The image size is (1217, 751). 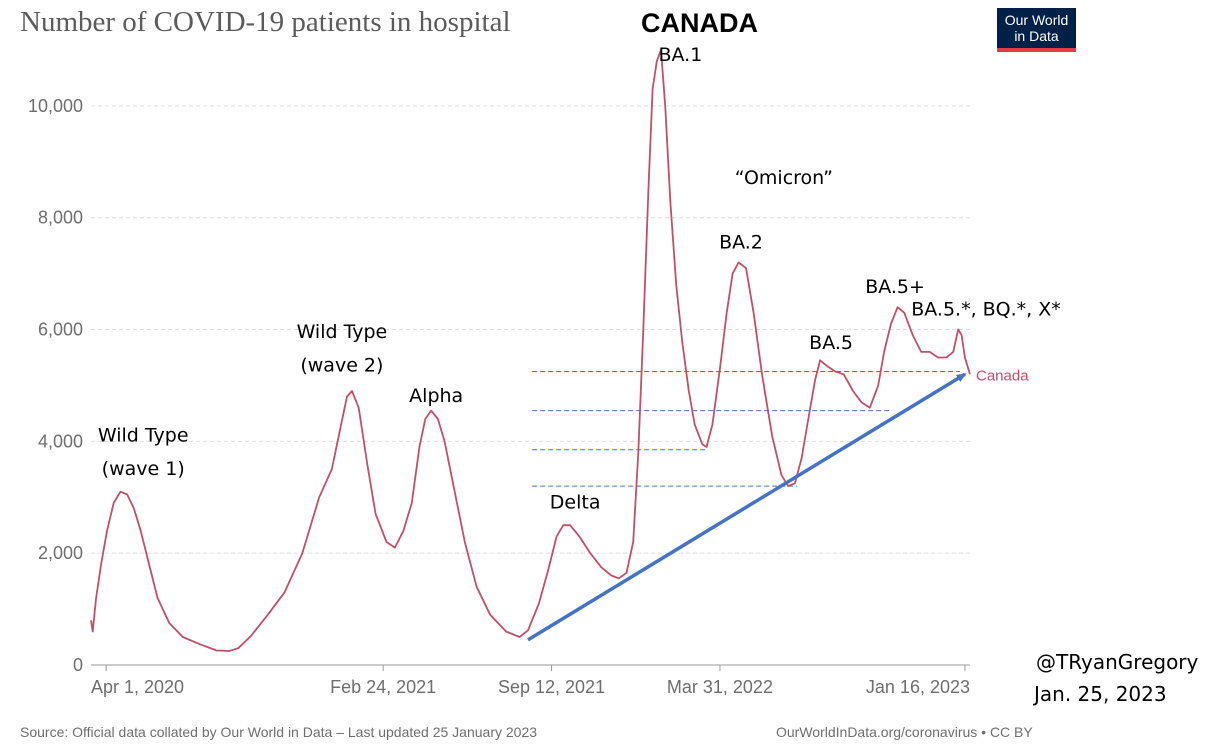 I want to click on annotation-label: Alpha, so click(x=436, y=396).